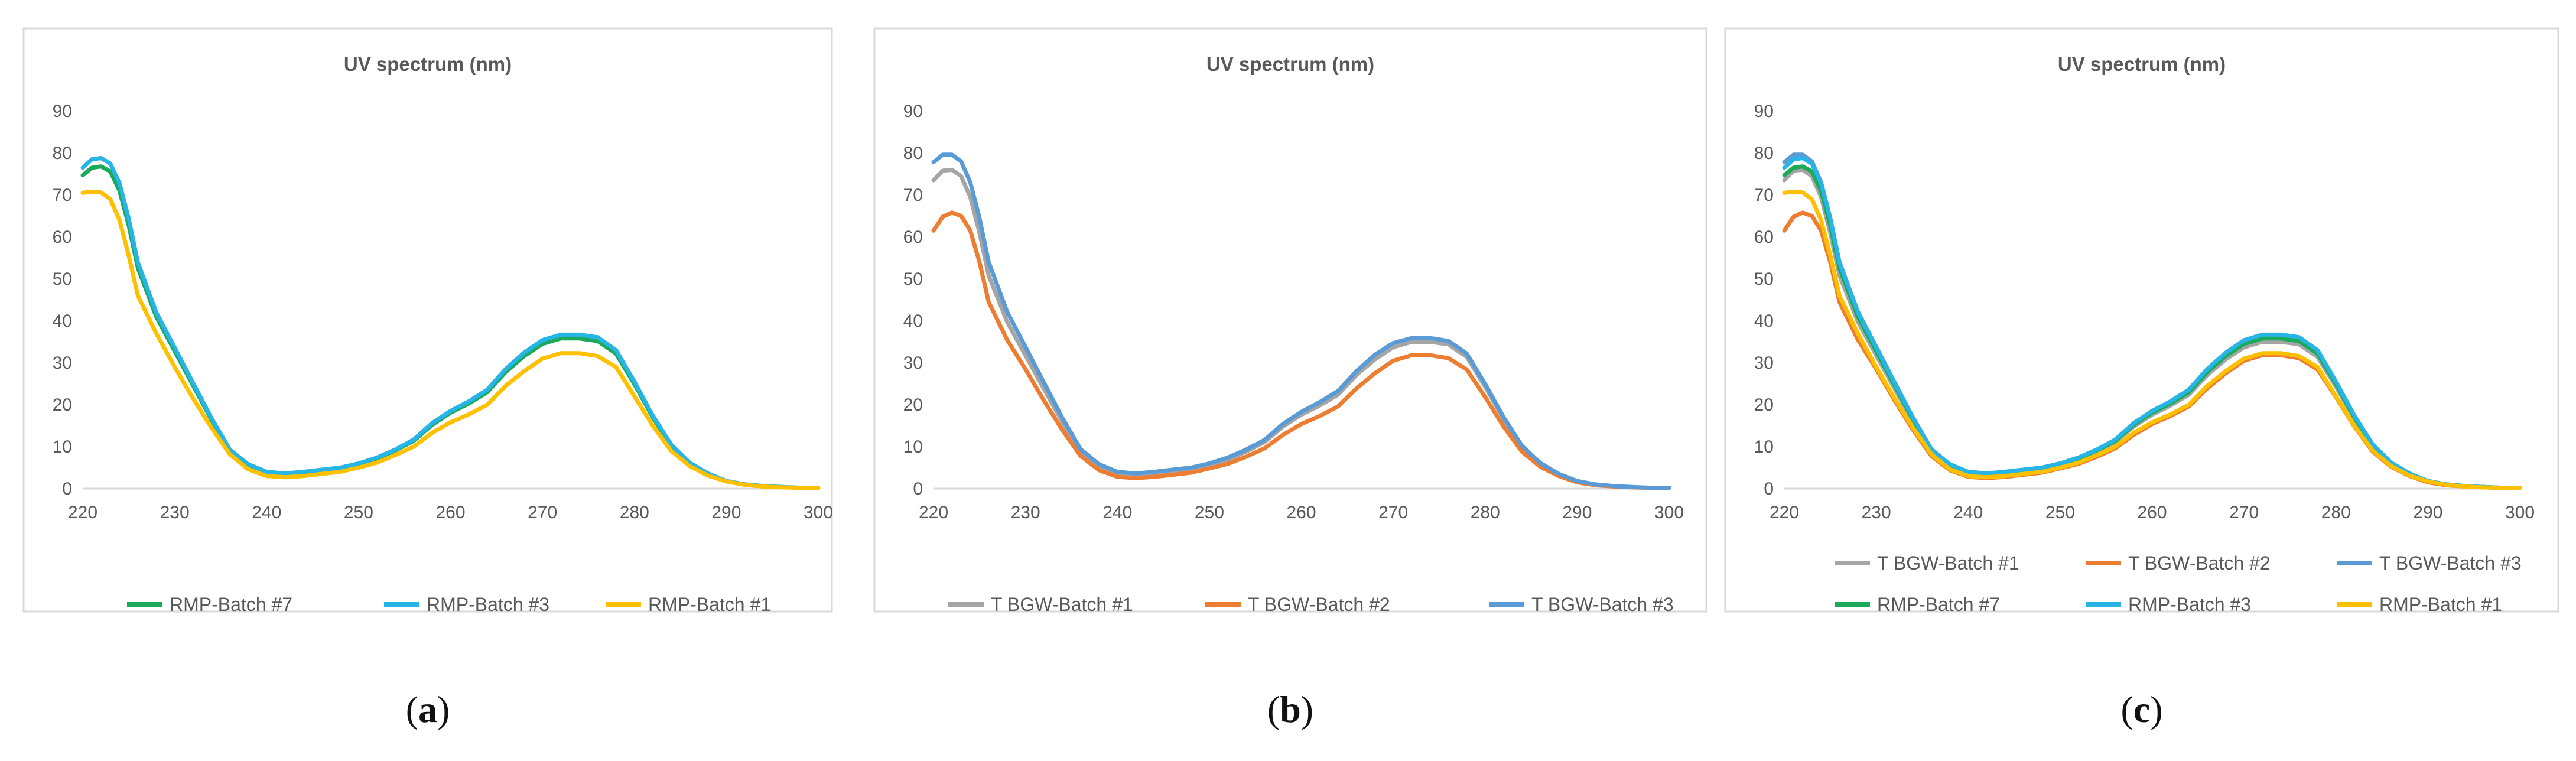  I want to click on panel-caption: (c), so click(2141, 709).